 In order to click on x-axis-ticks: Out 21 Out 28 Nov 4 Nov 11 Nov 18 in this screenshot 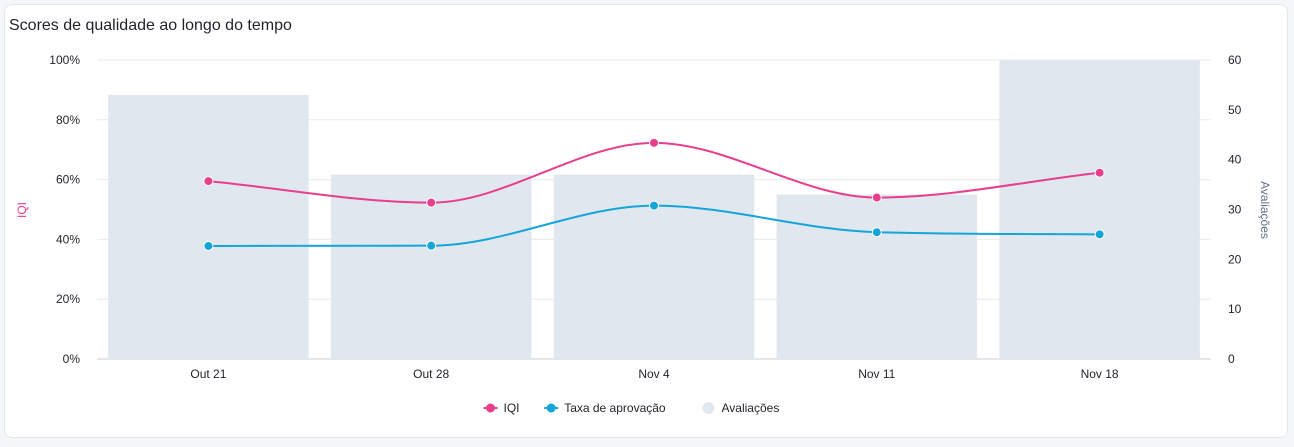, I will do `click(654, 374)`.